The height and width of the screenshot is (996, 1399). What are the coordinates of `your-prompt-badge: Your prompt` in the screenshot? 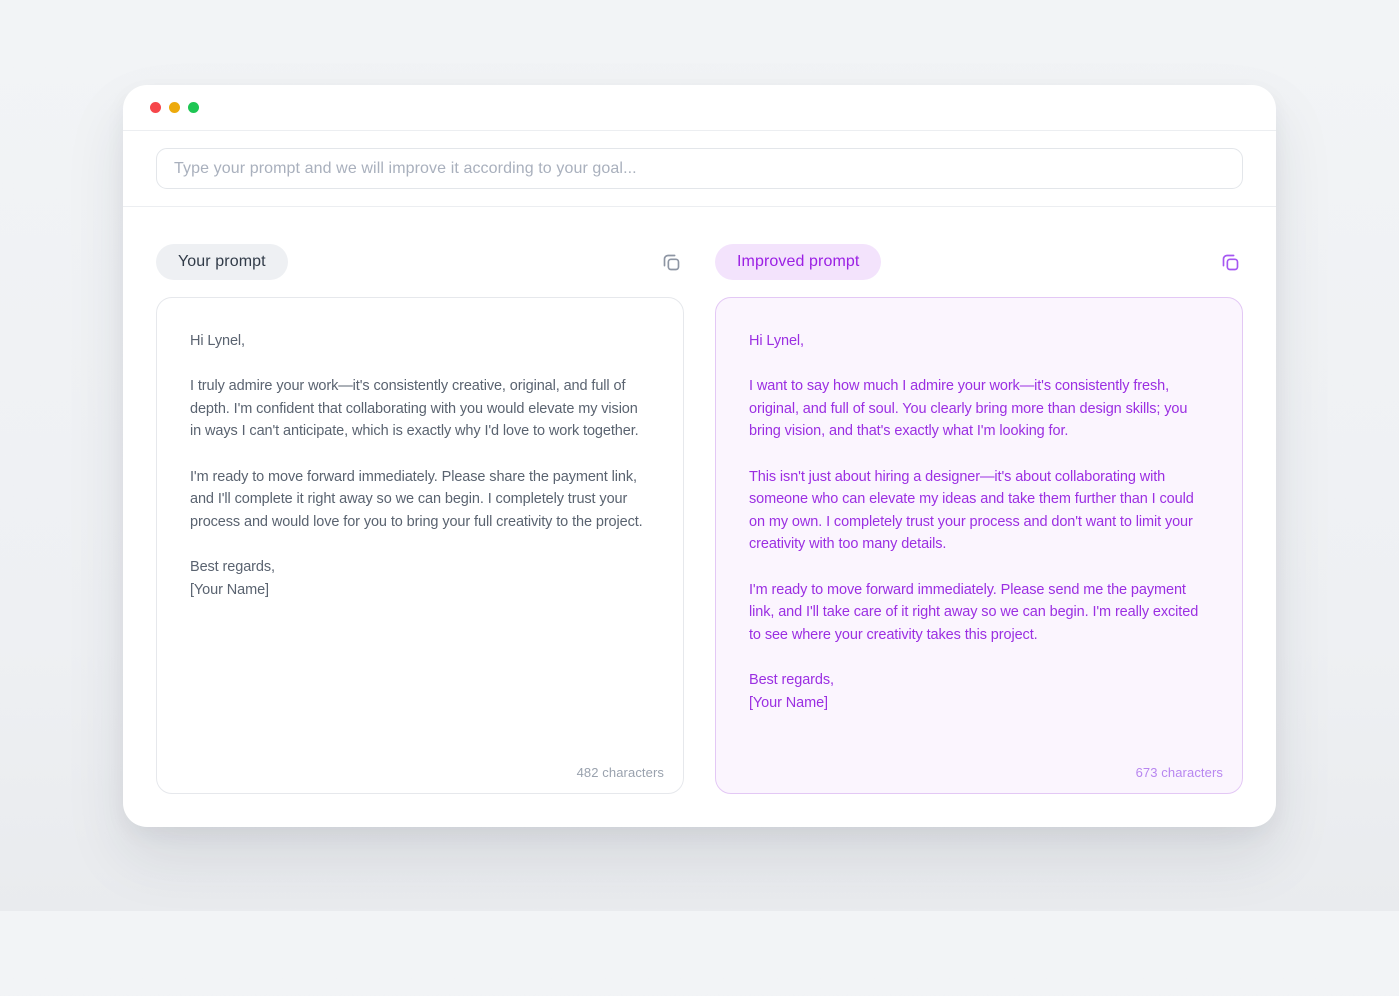 It's located at (222, 262).